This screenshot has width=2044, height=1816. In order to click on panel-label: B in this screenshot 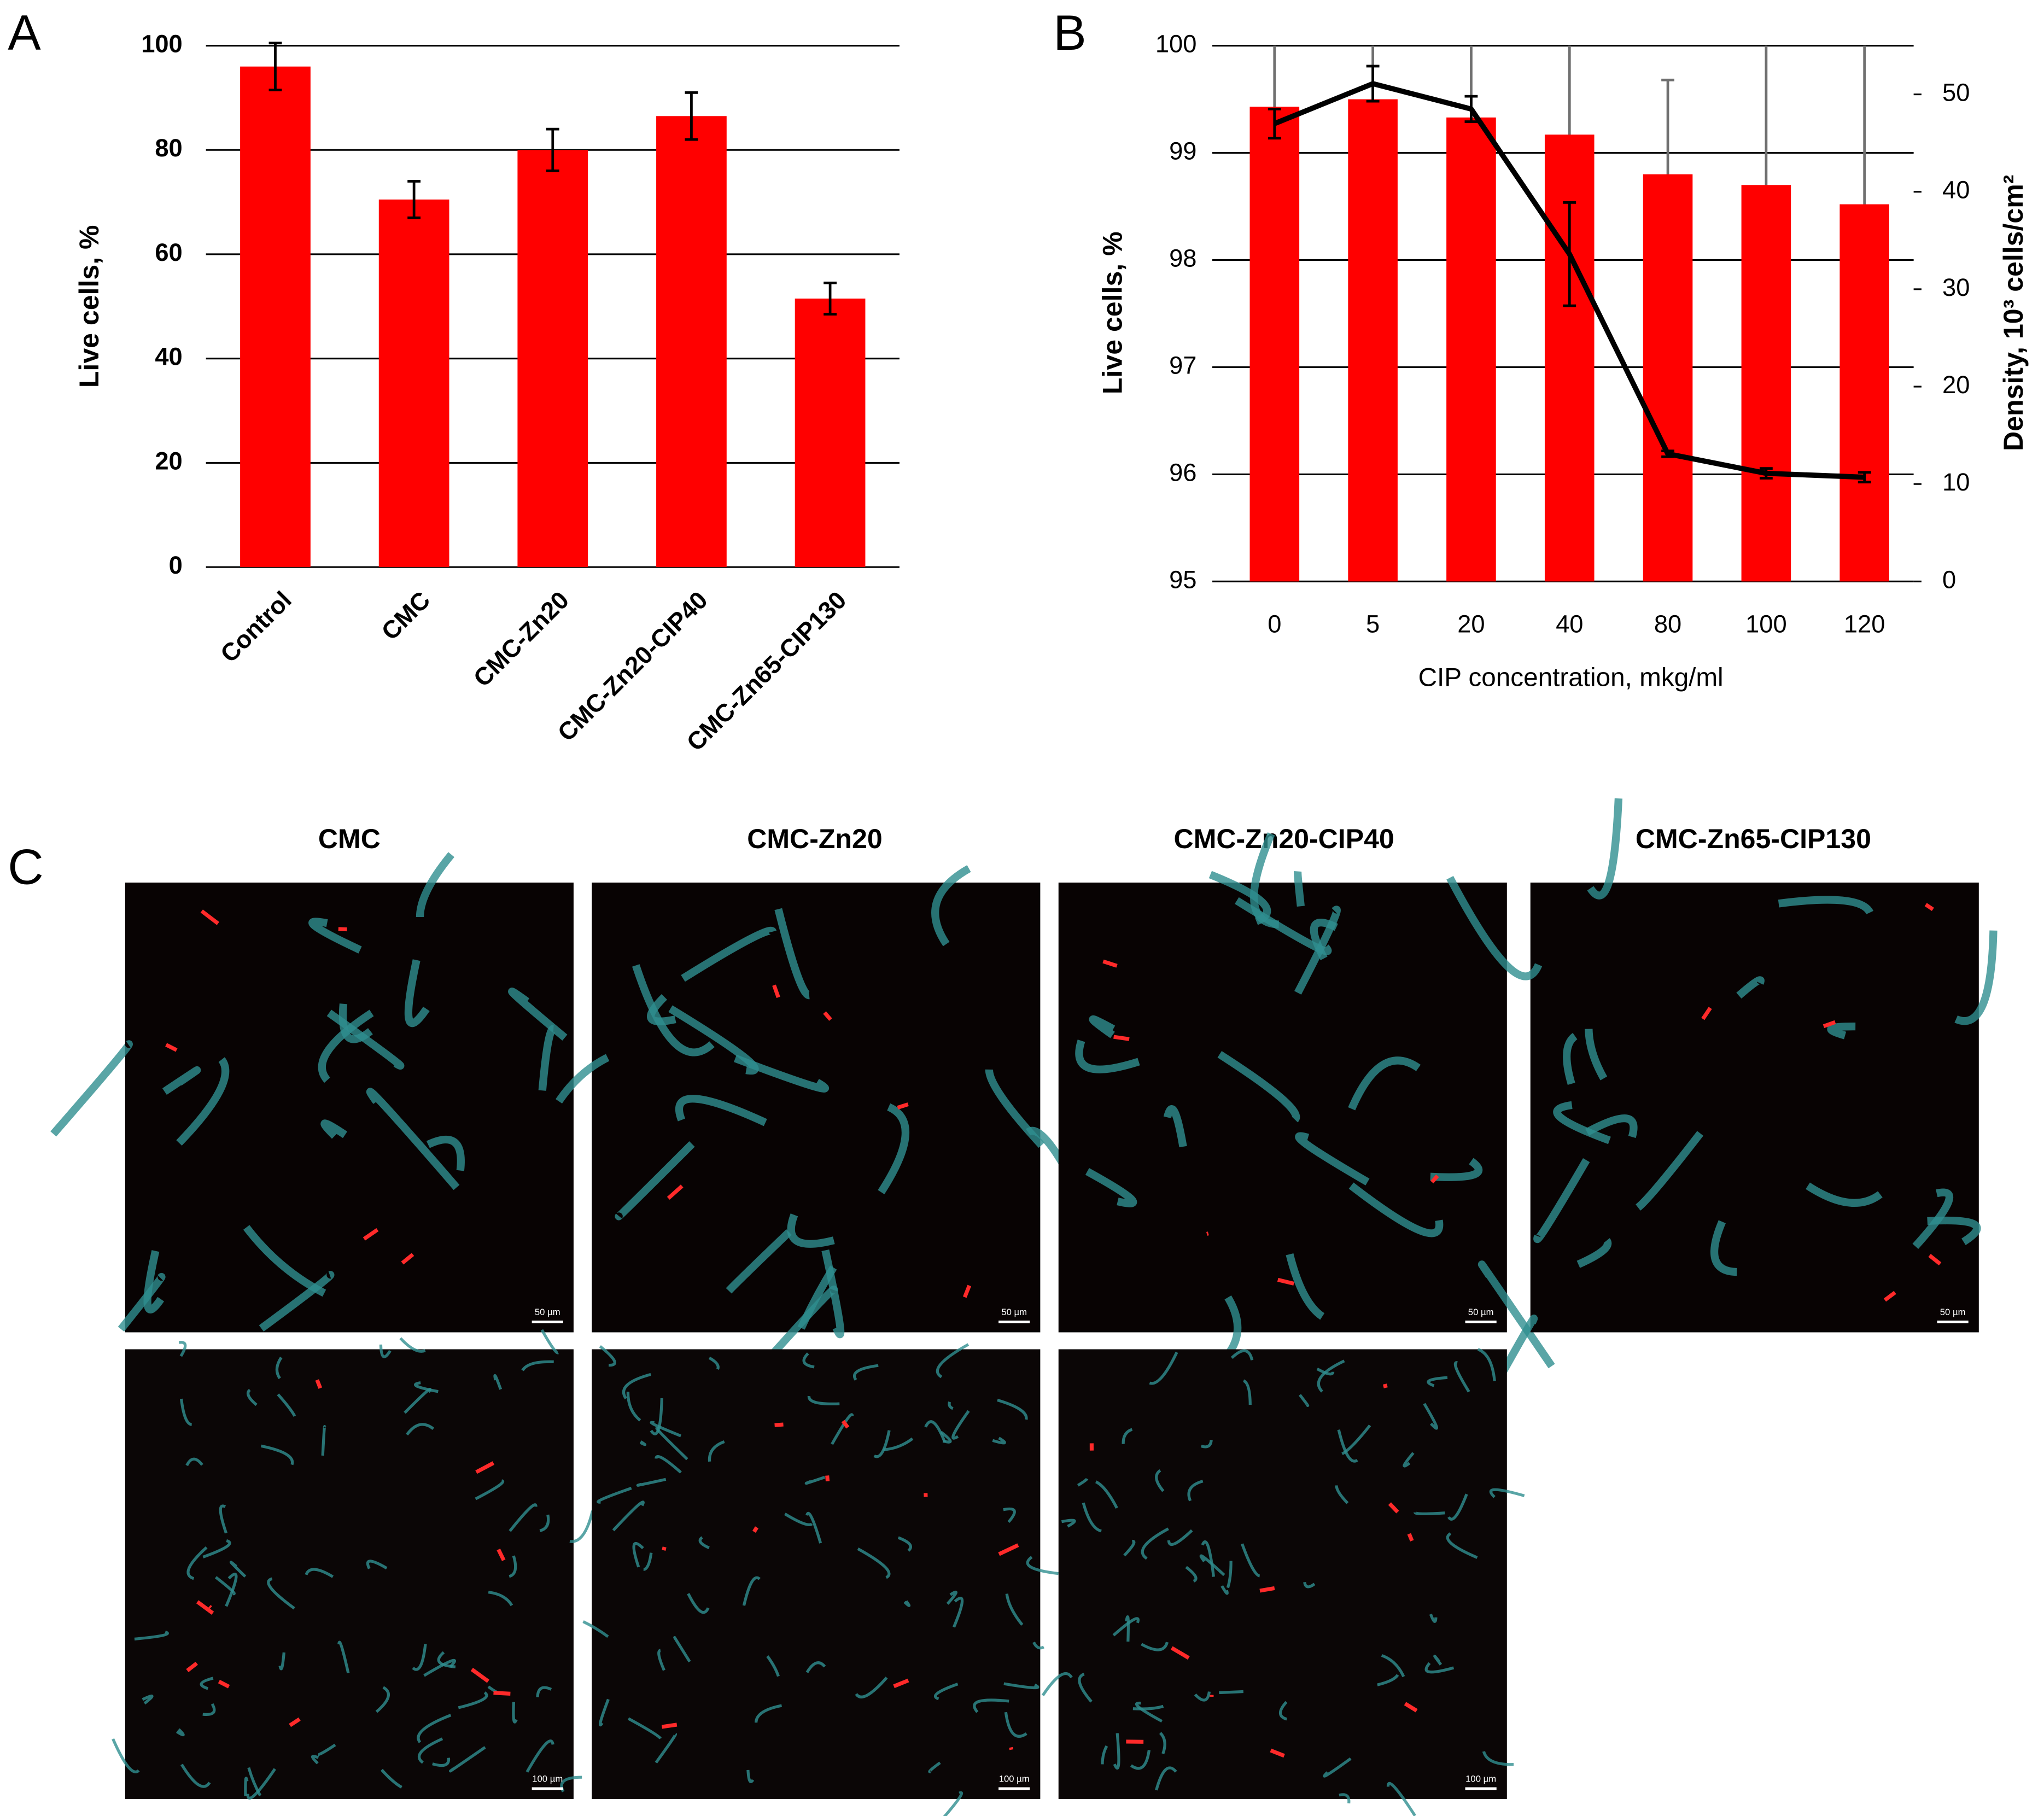, I will do `click(1069, 33)`.